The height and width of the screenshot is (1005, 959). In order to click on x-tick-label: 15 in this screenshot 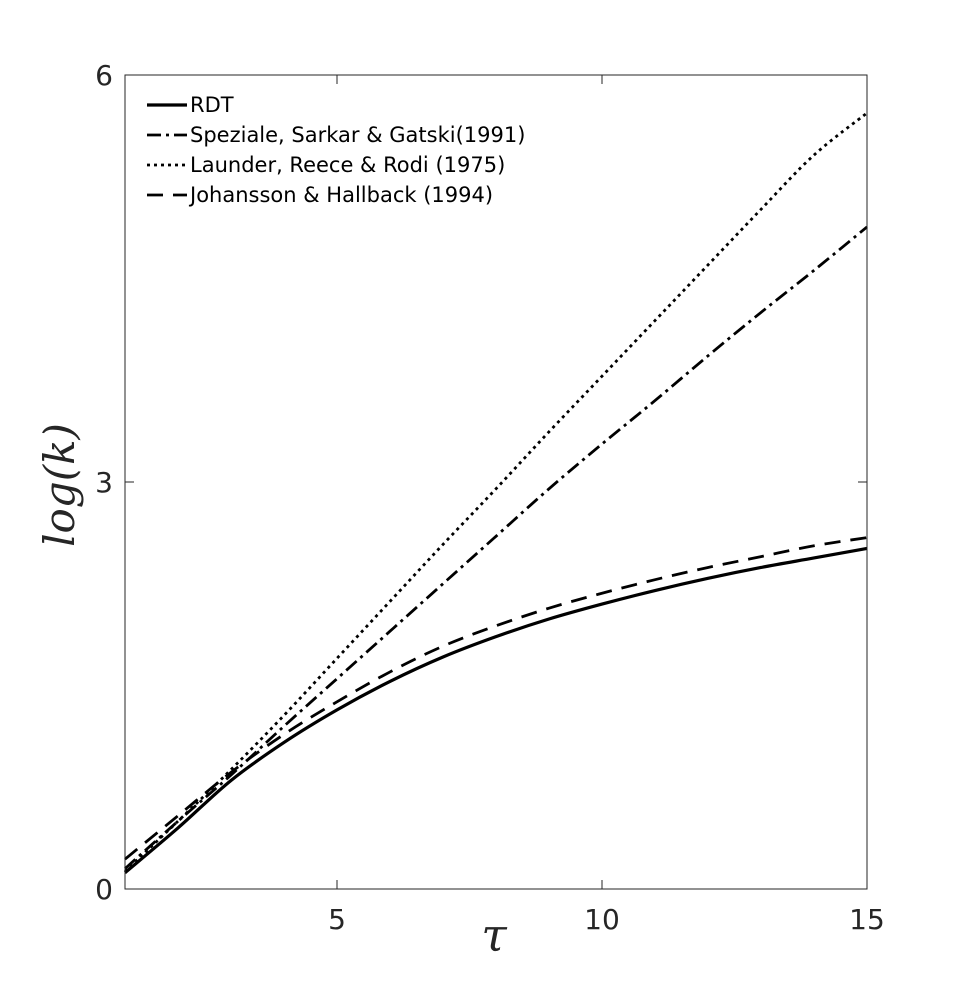, I will do `click(867, 919)`.